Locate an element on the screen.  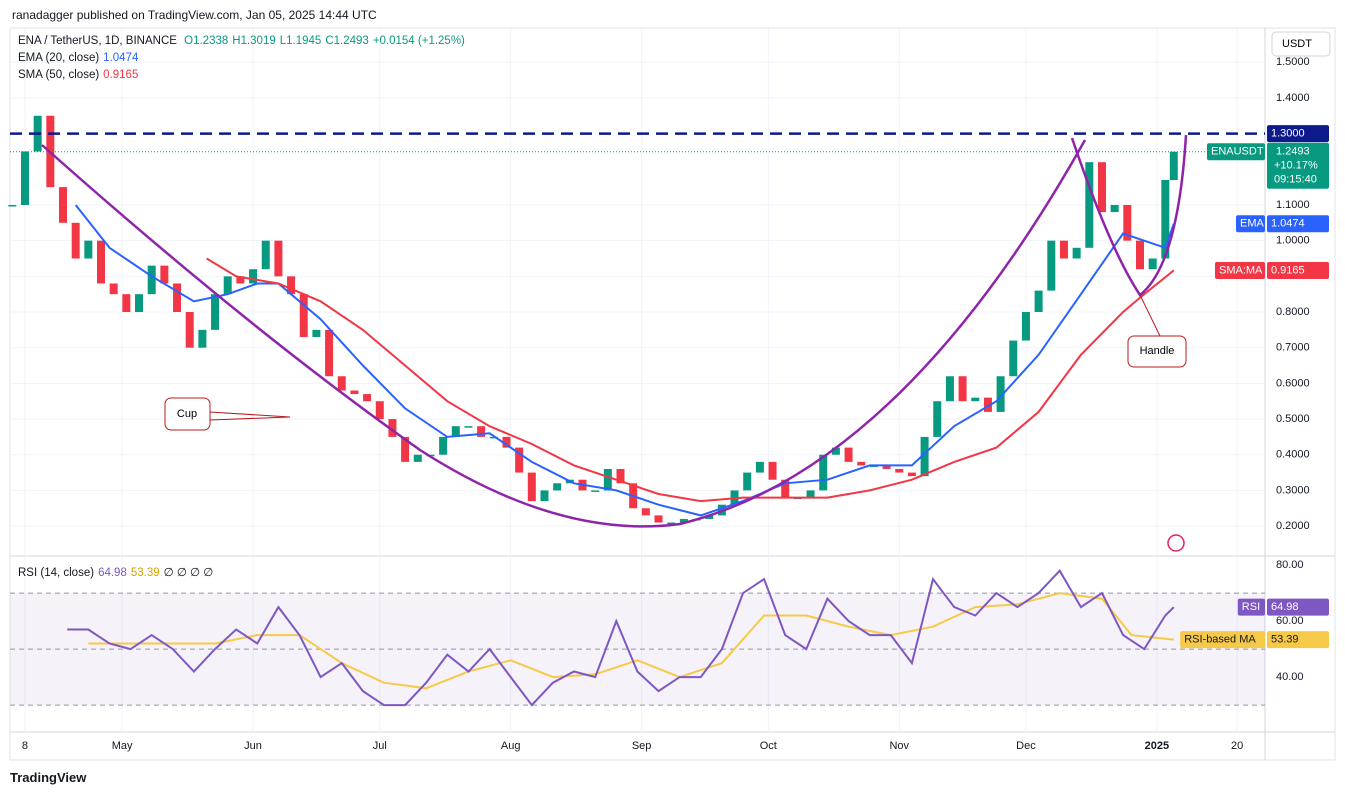
ohlc-value: C1.2493 is located at coordinates (347, 41).